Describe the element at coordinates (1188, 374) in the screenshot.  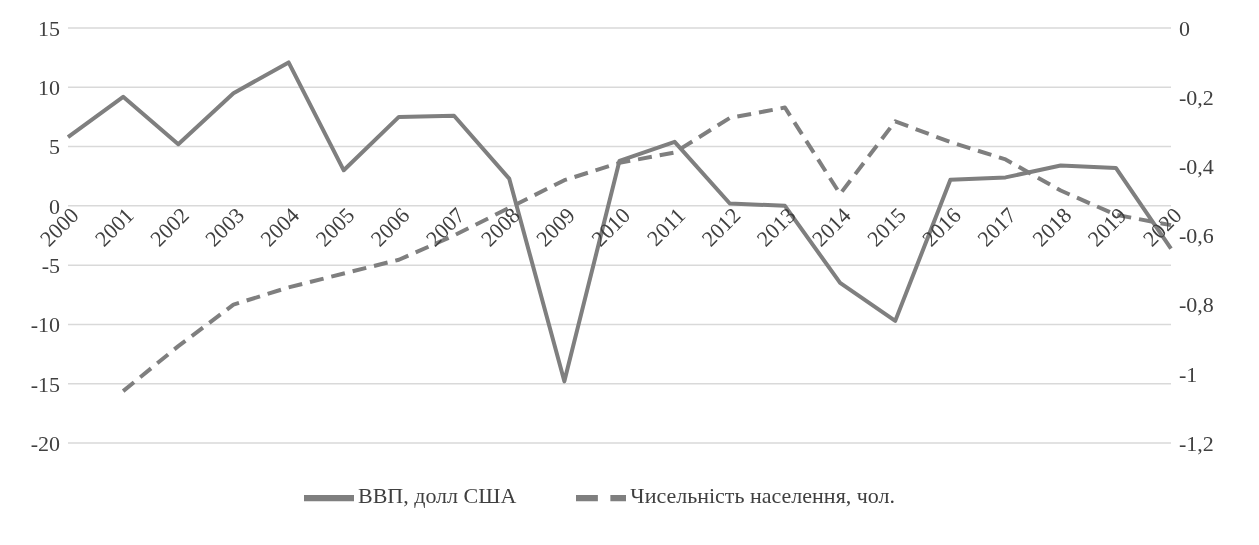
I see `y2-tick-label: -1` at that location.